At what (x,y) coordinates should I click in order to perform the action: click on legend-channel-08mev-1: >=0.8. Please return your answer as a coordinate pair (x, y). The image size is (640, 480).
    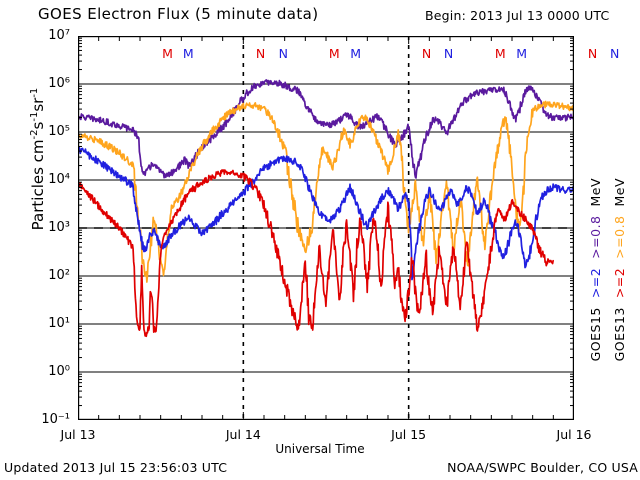
    Looking at the image, I should click on (619, 237).